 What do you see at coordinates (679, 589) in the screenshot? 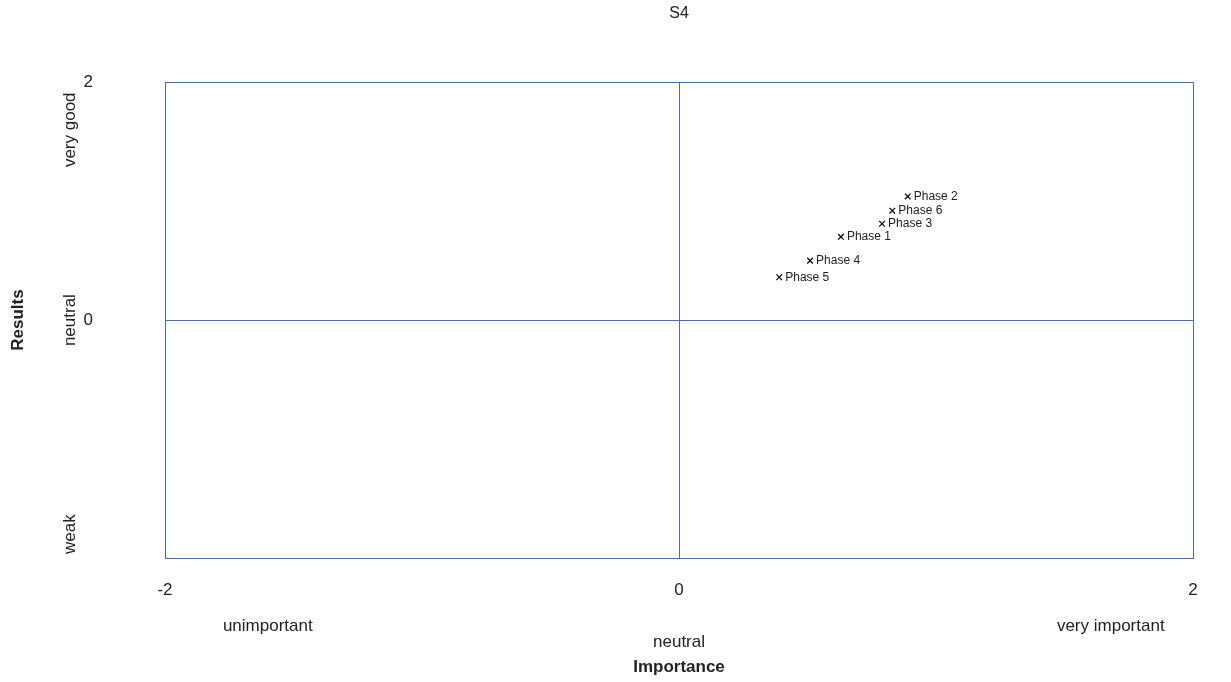
I see `x-tick-label: 0` at bounding box center [679, 589].